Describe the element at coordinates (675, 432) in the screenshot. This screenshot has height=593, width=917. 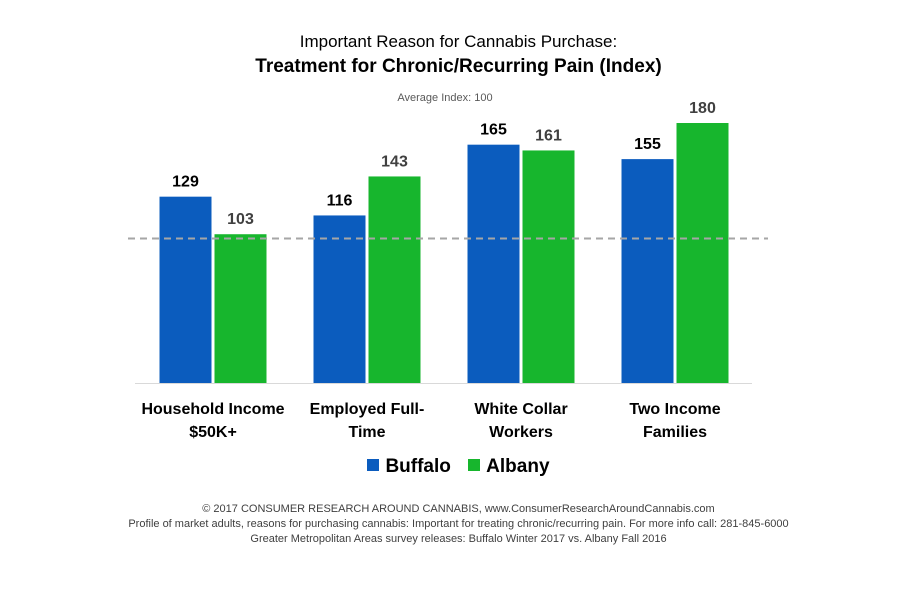
I see `x-tick-label-3-line-1: Families` at that location.